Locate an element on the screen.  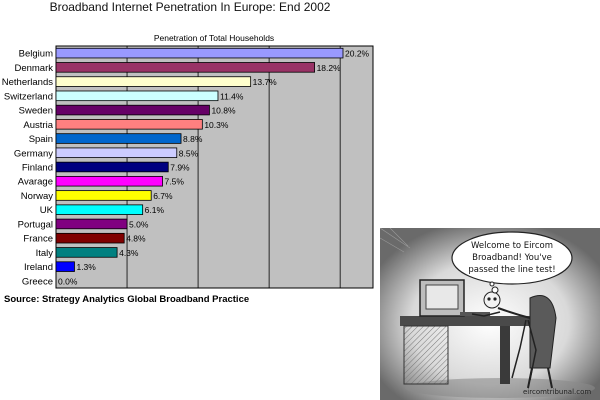
bar-france is located at coordinates (90, 238).